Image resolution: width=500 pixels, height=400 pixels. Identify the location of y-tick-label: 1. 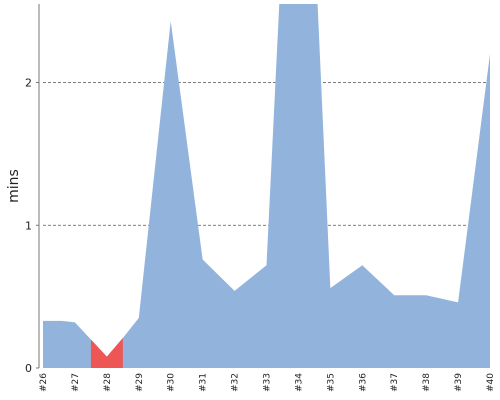
(28, 225).